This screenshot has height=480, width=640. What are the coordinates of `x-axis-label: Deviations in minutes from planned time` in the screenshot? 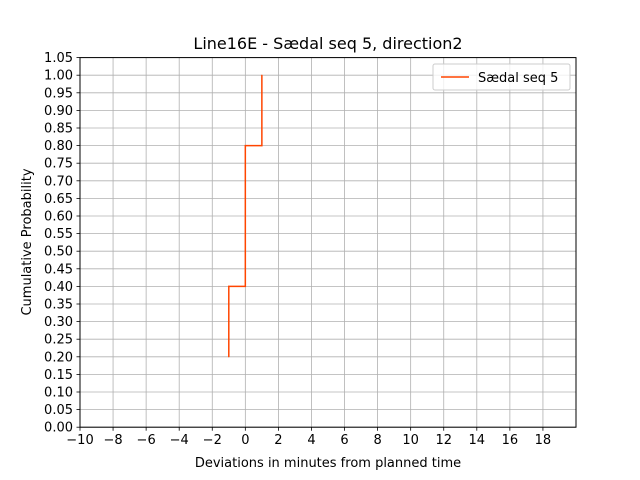 It's located at (328, 463).